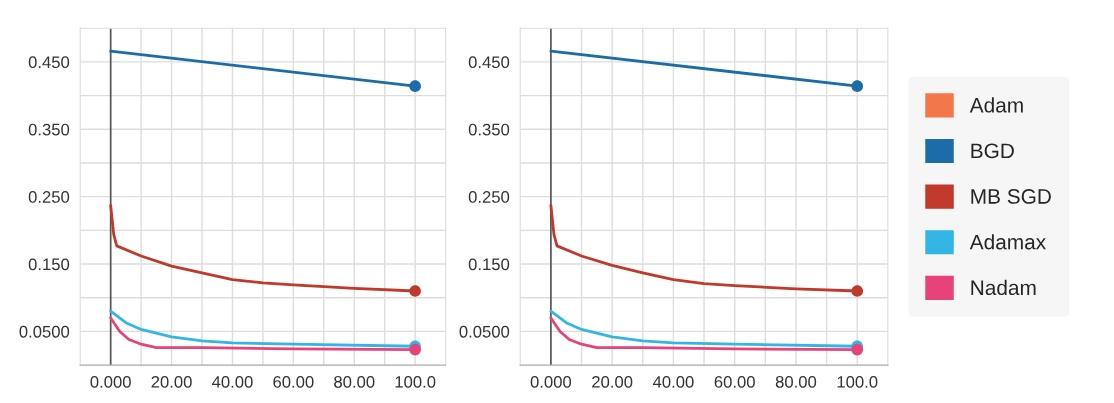 The image size is (1114, 403). What do you see at coordinates (1003, 287) in the screenshot?
I see `legend-label: Nadam` at bounding box center [1003, 287].